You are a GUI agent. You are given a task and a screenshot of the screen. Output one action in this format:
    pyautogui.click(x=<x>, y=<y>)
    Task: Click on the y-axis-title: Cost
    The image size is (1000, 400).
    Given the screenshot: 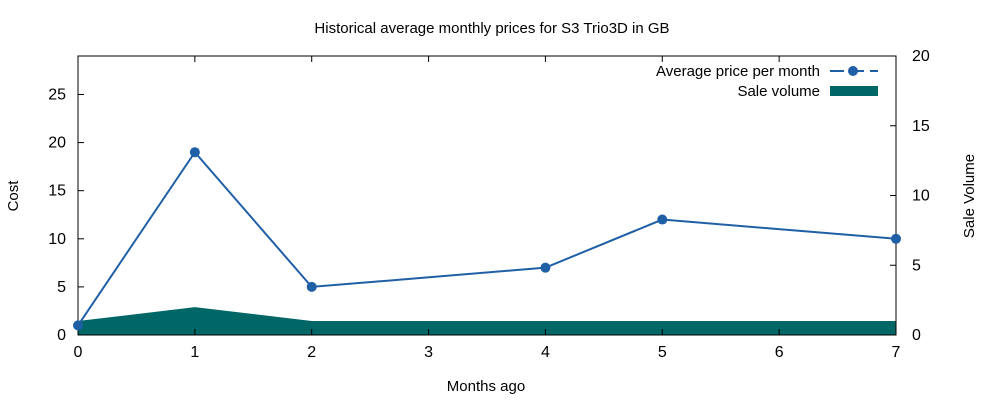 What is the action you would take?
    pyautogui.click(x=13, y=196)
    